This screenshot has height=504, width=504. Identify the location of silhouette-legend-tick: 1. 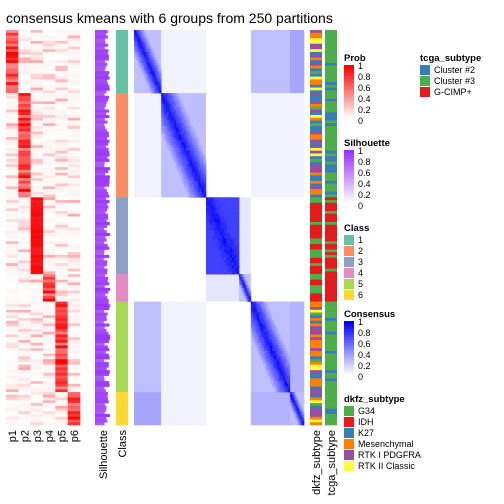
(360, 151).